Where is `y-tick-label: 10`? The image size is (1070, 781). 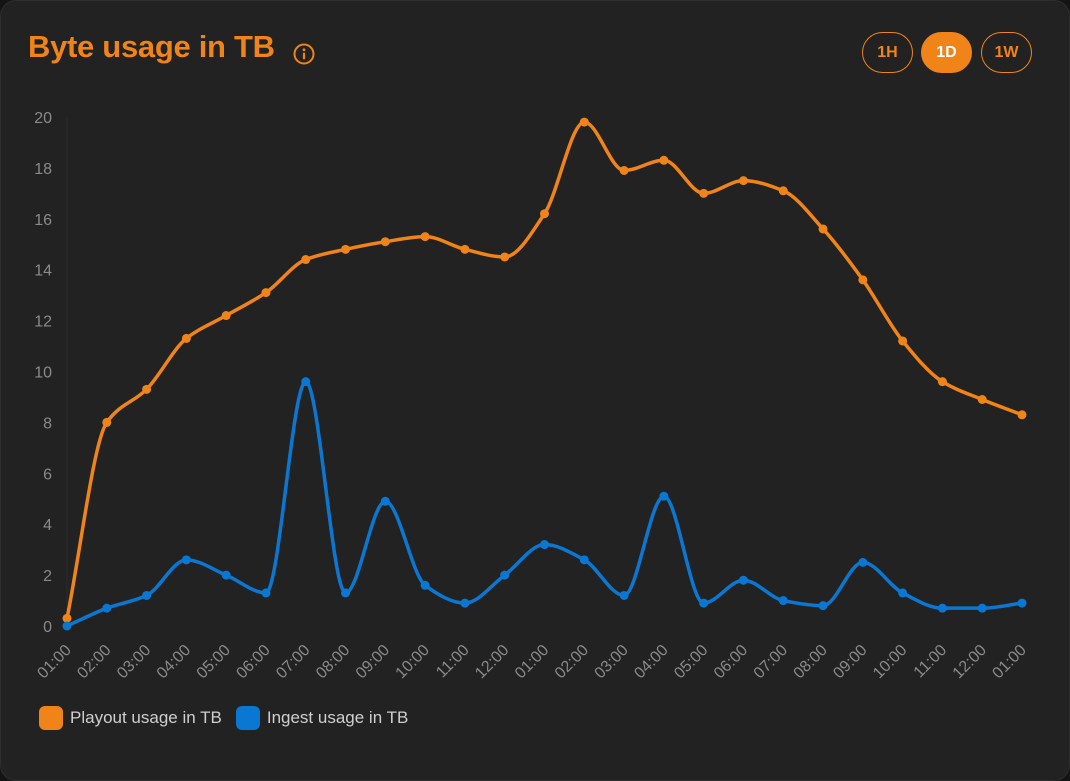
y-tick-label: 10 is located at coordinates (43, 373).